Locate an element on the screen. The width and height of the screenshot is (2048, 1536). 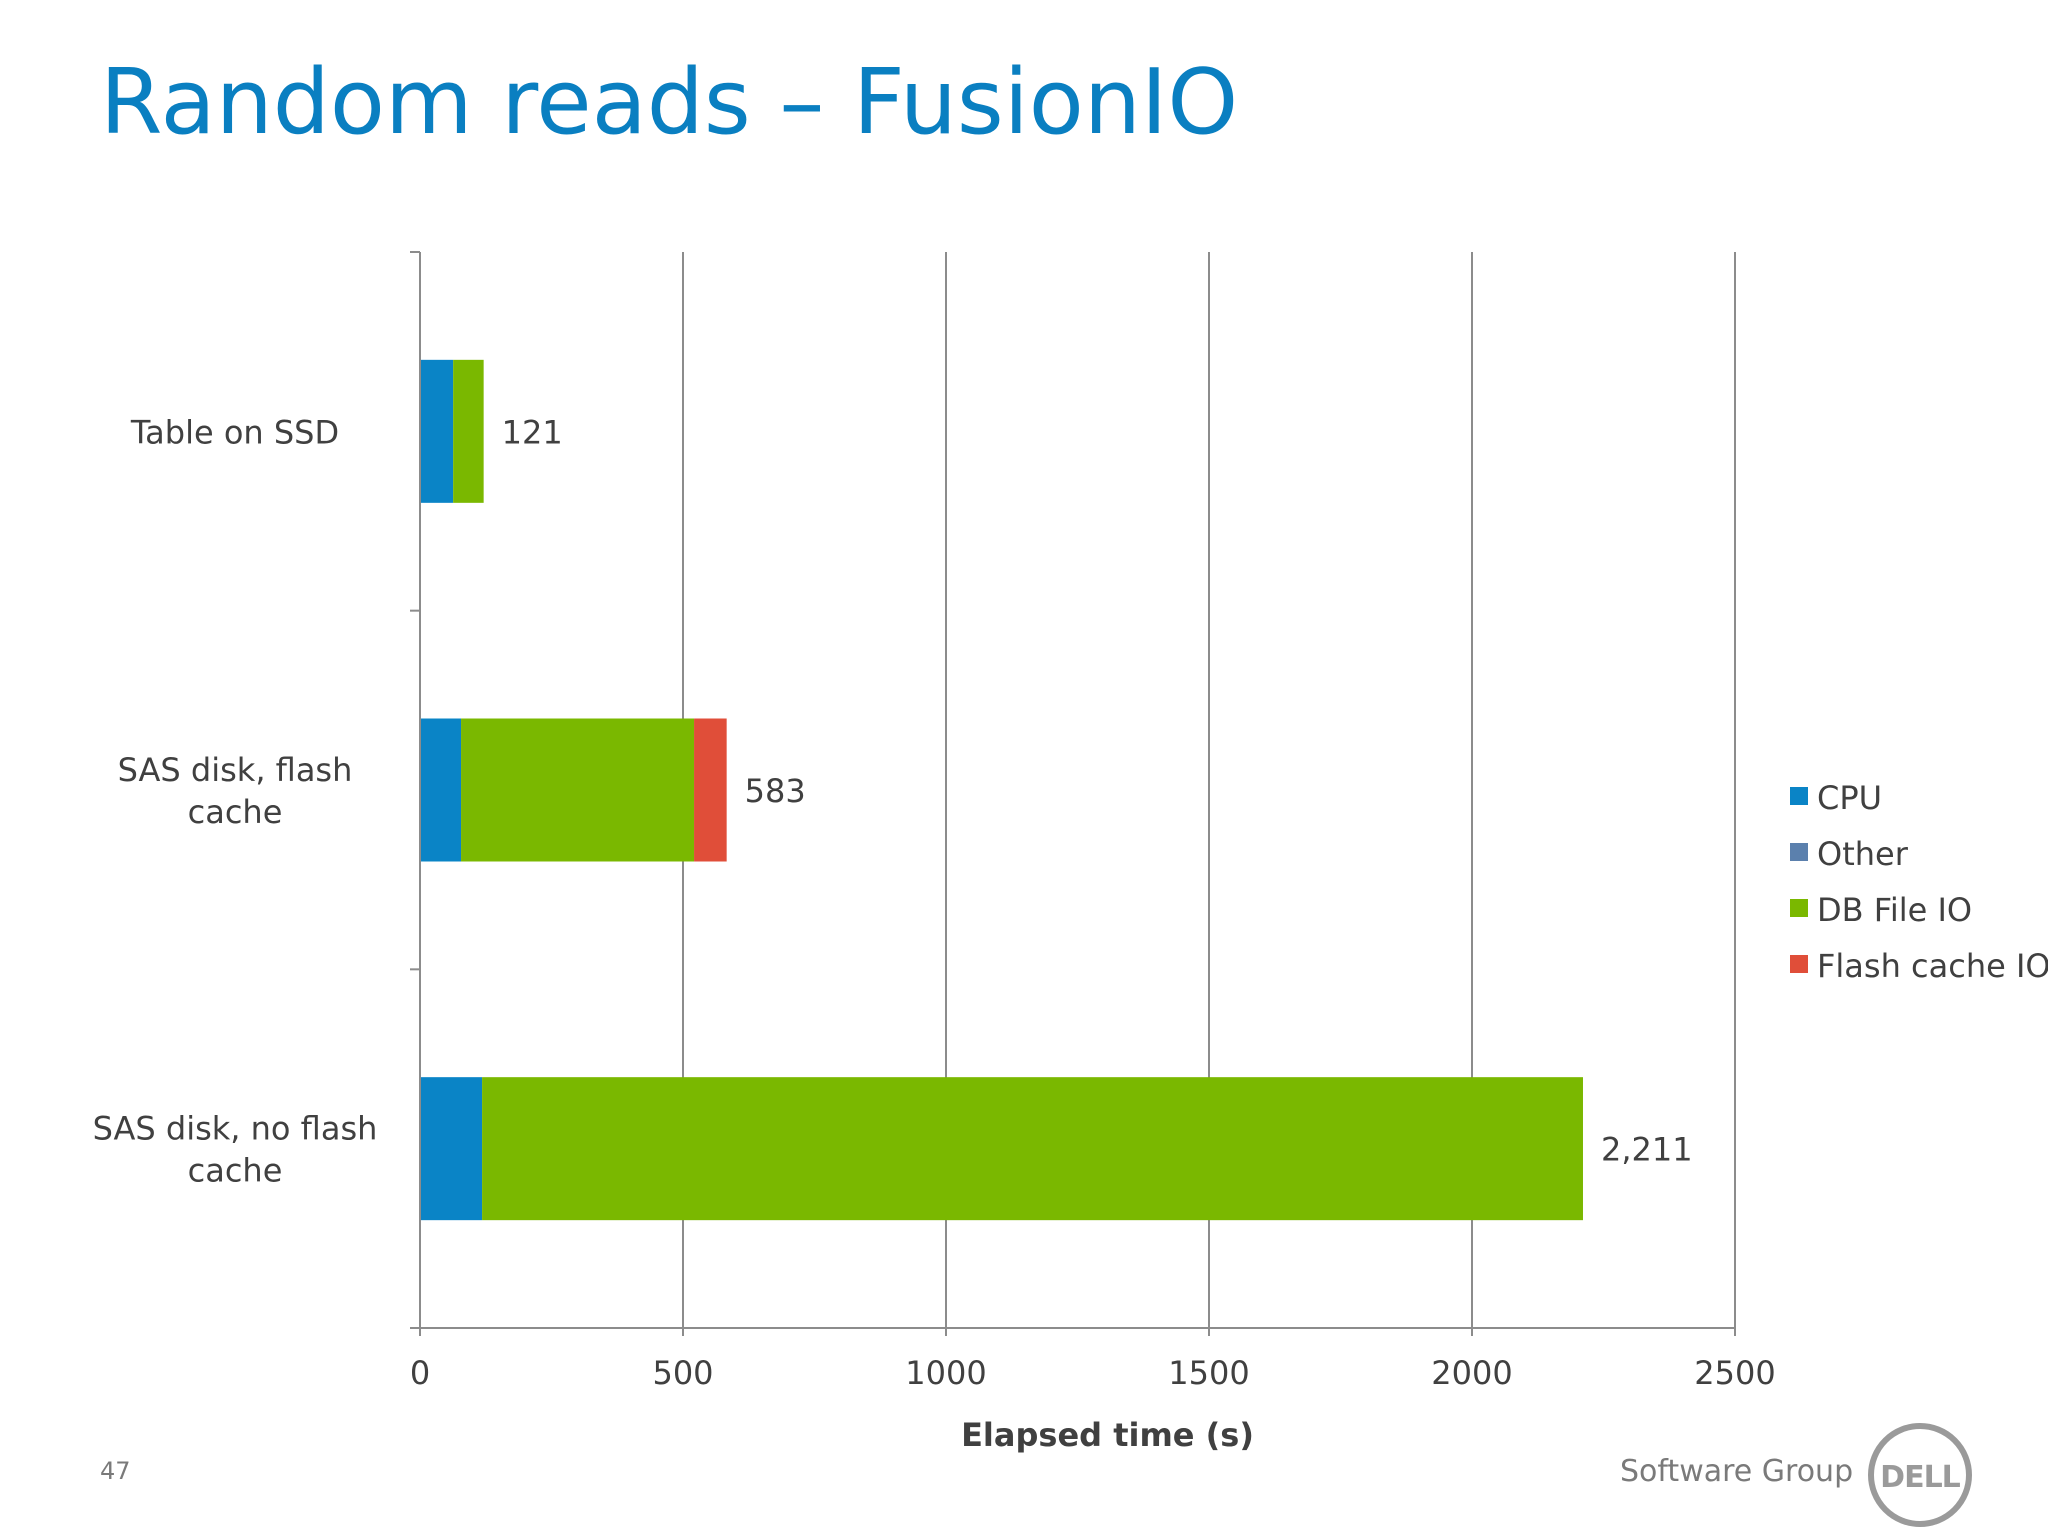
dell-logo: DELL is located at coordinates (1920, 1475).